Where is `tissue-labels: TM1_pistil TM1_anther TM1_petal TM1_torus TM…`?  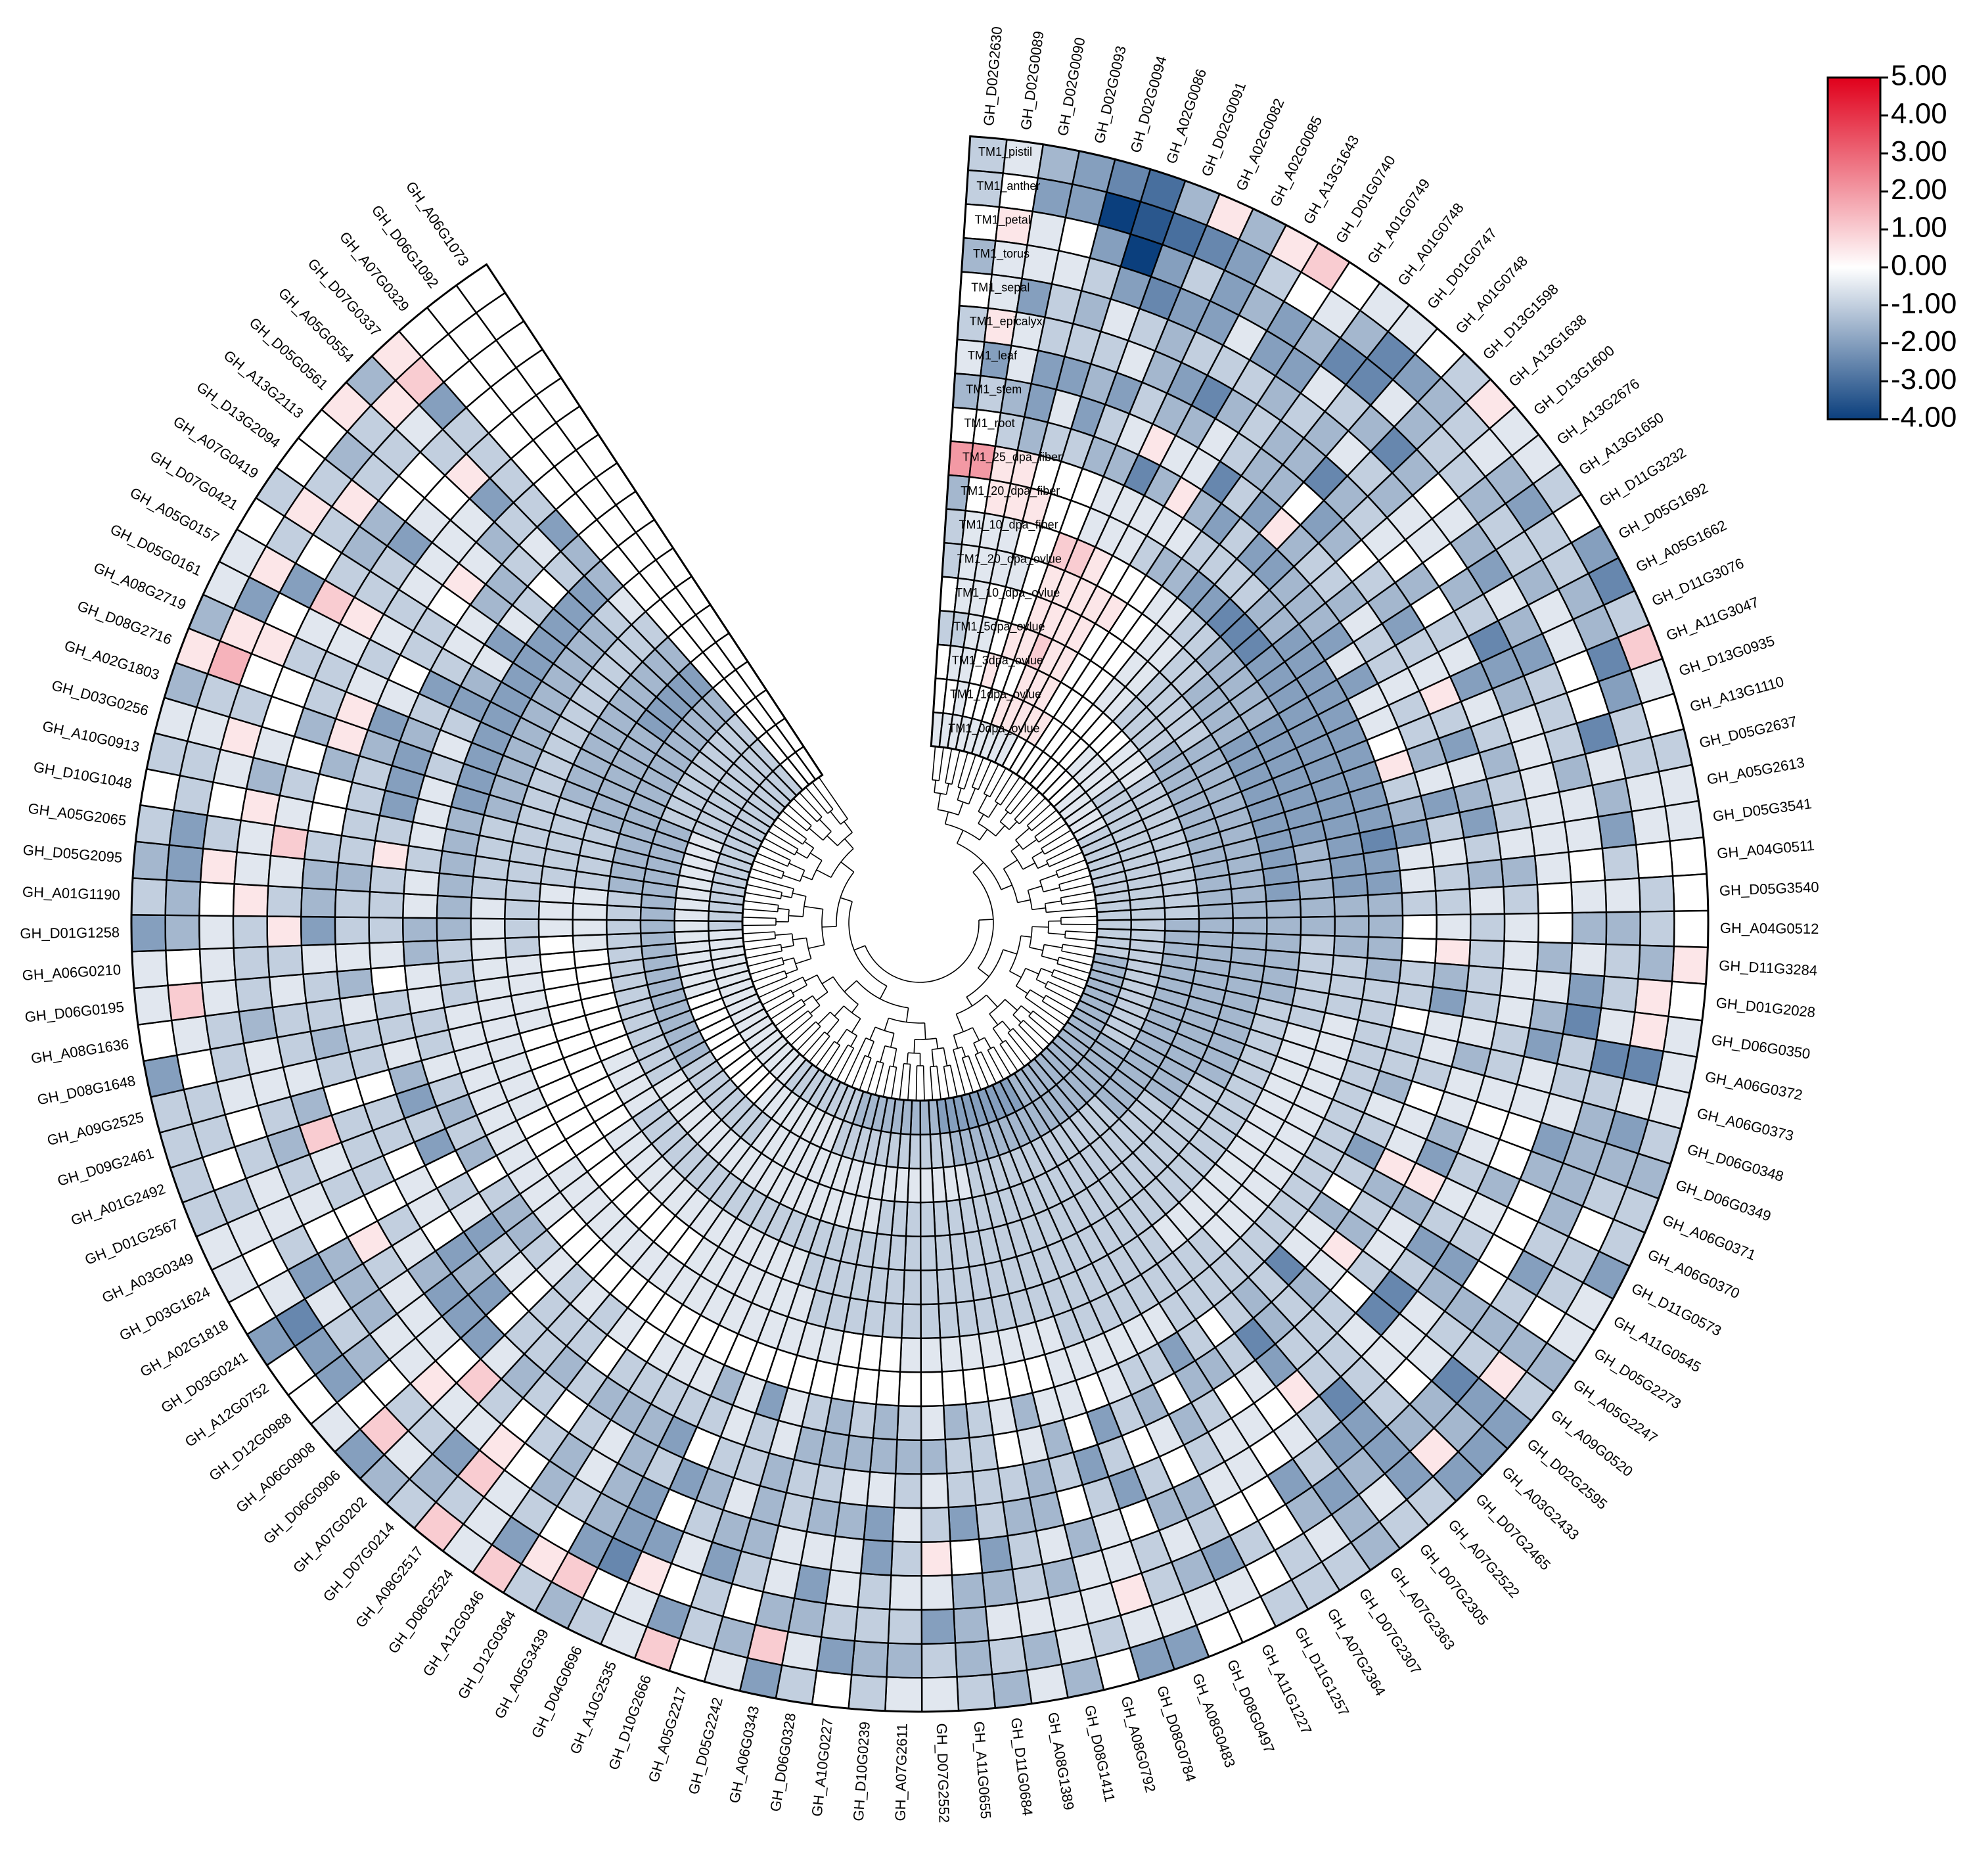
tissue-labels: TM1_pistil TM1_anther TM1_petal TM1_torus TM… is located at coordinates (1005, 440).